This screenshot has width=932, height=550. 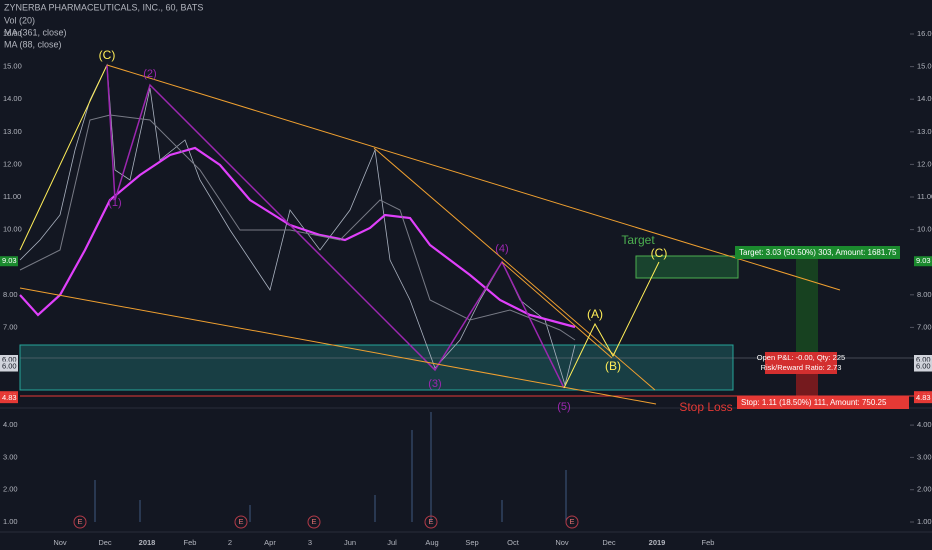 I want to click on time-label: 3, so click(x=310, y=542).